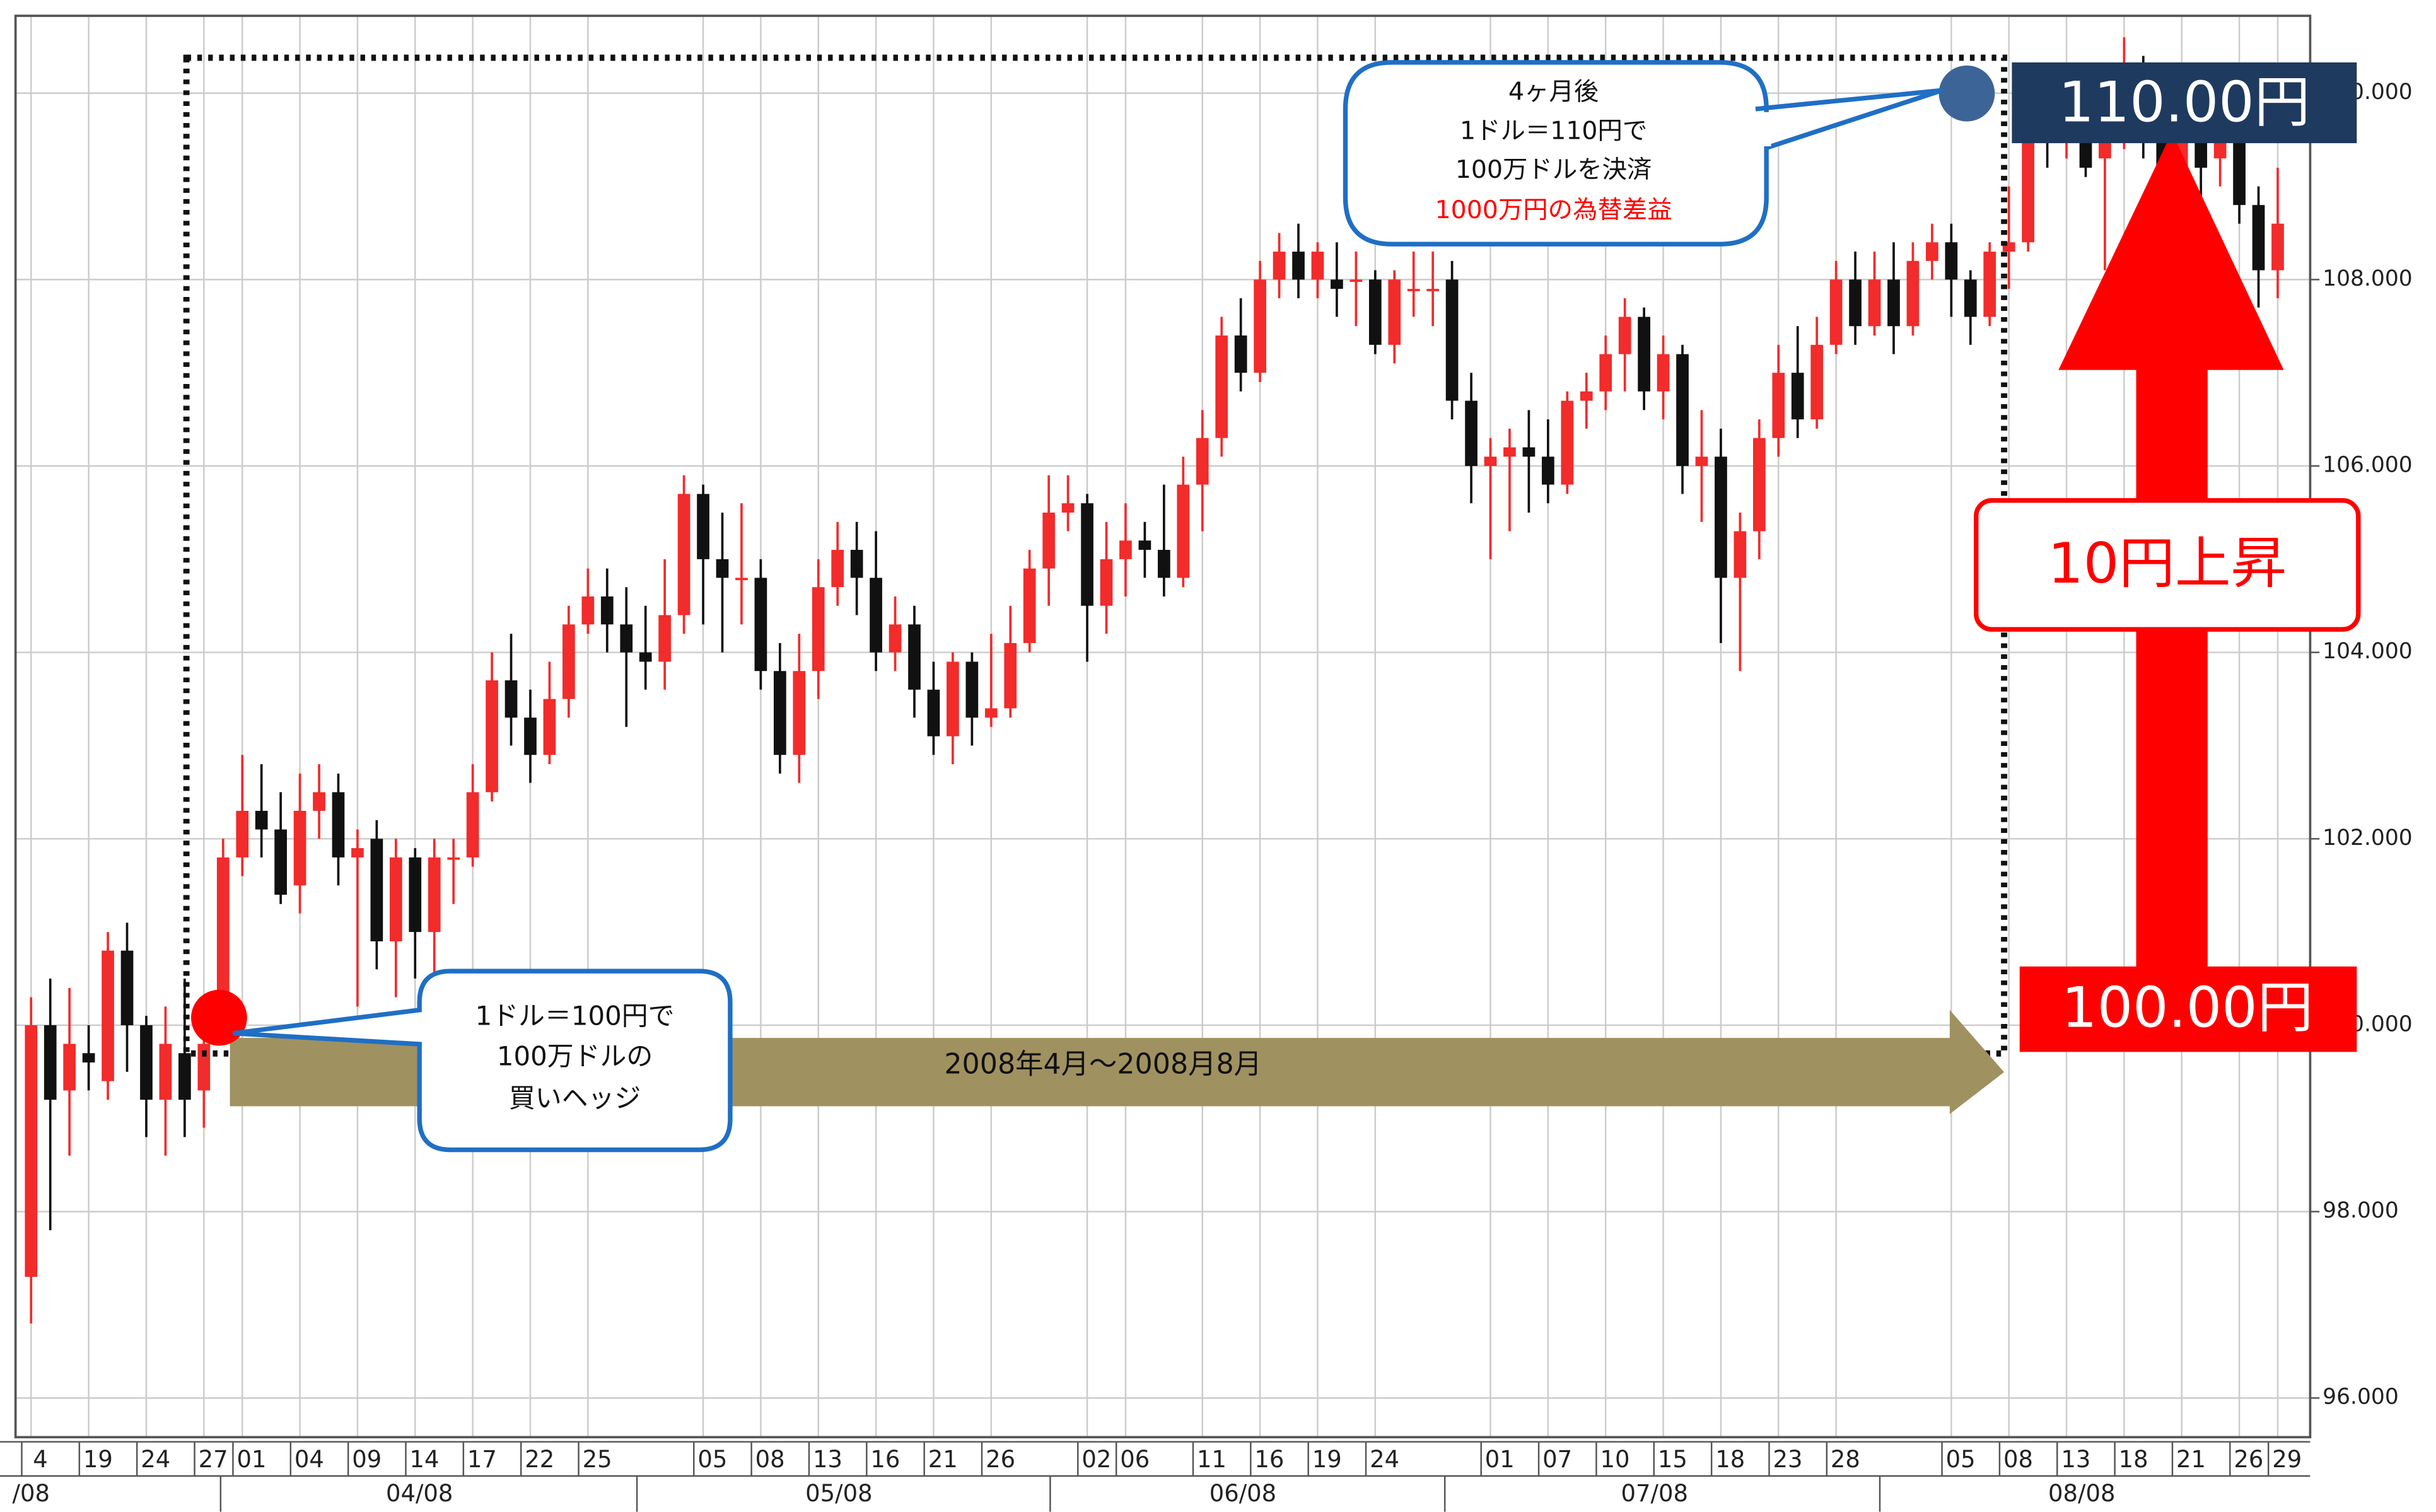 This screenshot has width=2436, height=1512. What do you see at coordinates (1966, 94) in the screenshot?
I see `exit-dot` at bounding box center [1966, 94].